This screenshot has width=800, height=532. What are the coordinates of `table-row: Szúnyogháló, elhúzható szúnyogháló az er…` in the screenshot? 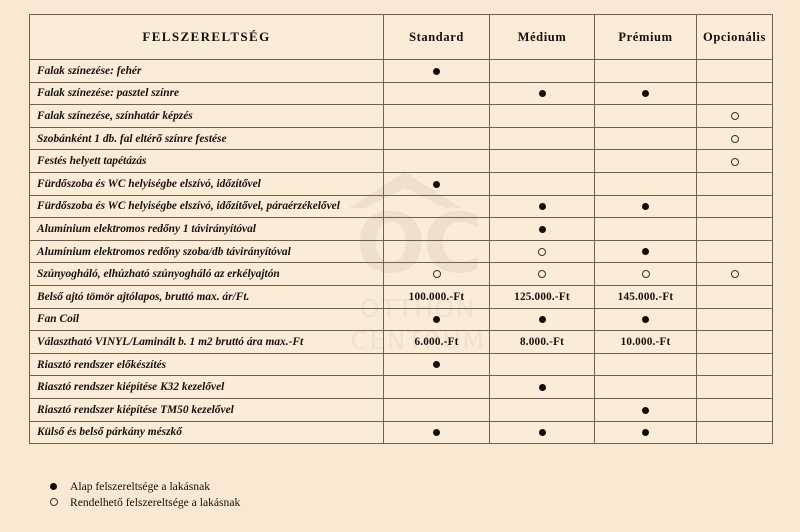 It's located at (401, 274).